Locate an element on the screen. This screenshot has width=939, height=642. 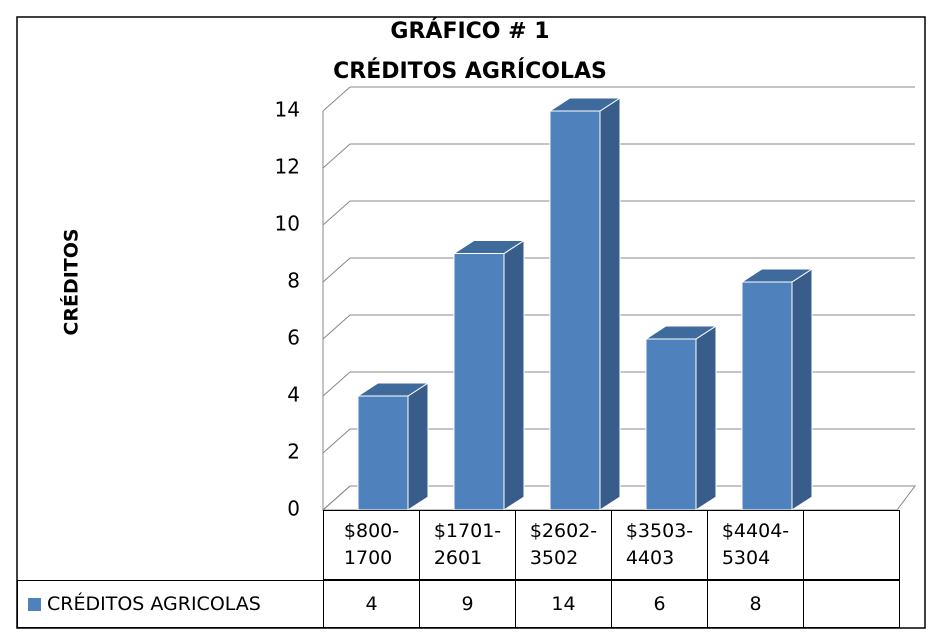
data-label: 4 is located at coordinates (371, 604).